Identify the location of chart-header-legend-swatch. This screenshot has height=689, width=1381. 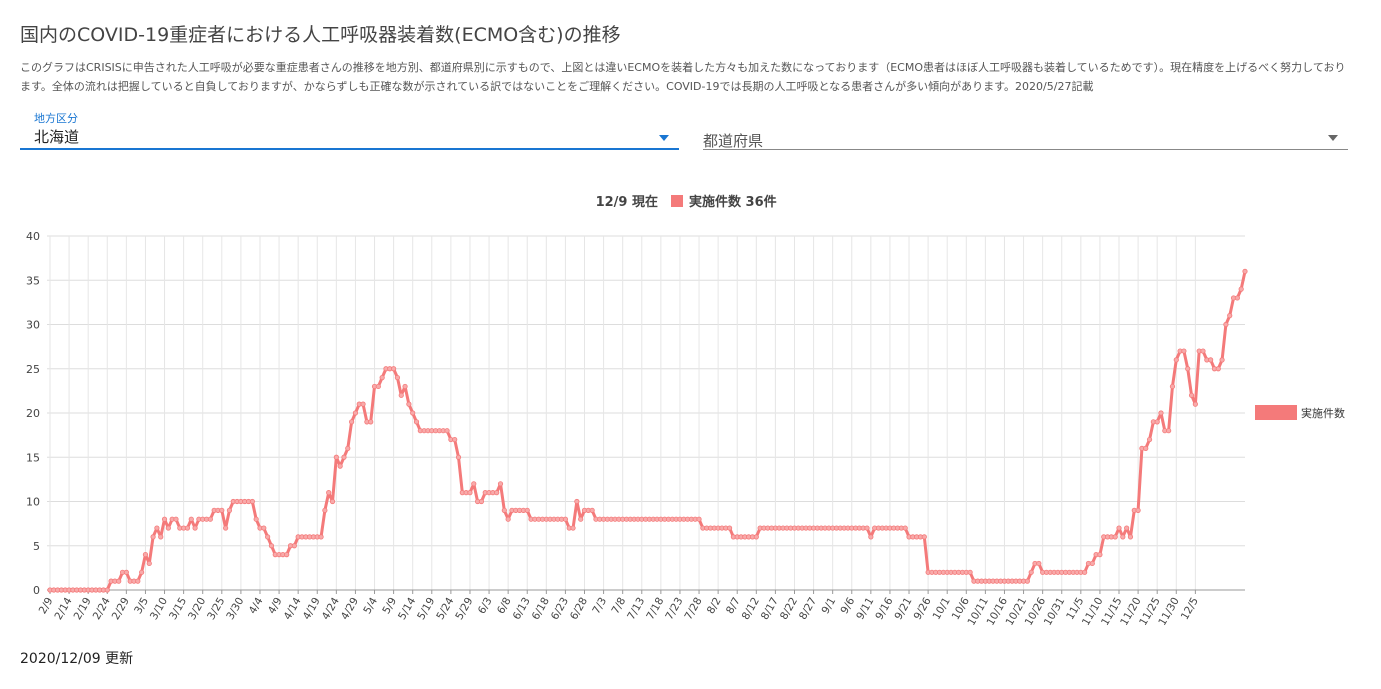
(677, 201).